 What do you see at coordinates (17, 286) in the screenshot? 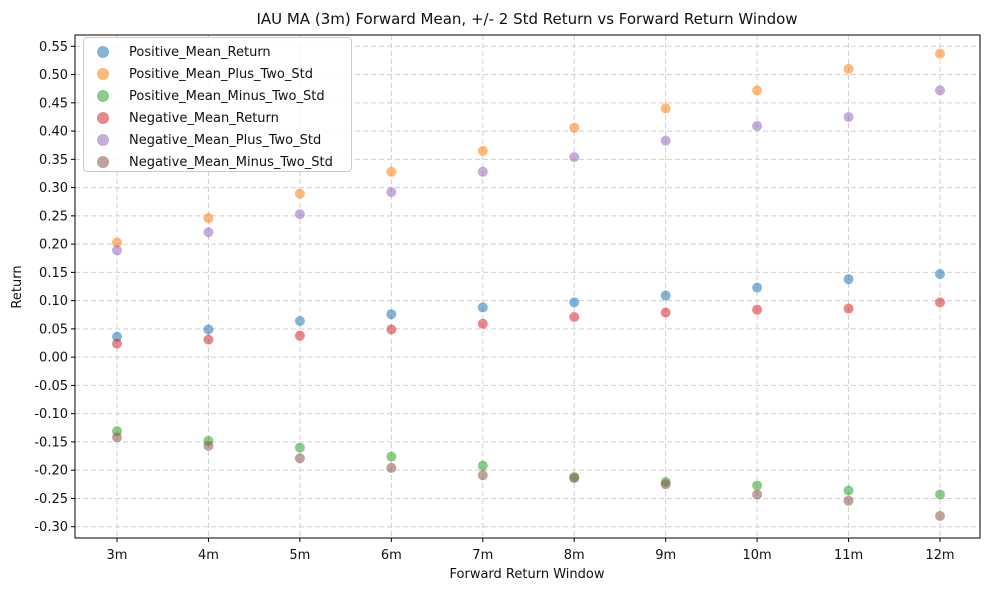
I see `y-axis-label: Return` at bounding box center [17, 286].